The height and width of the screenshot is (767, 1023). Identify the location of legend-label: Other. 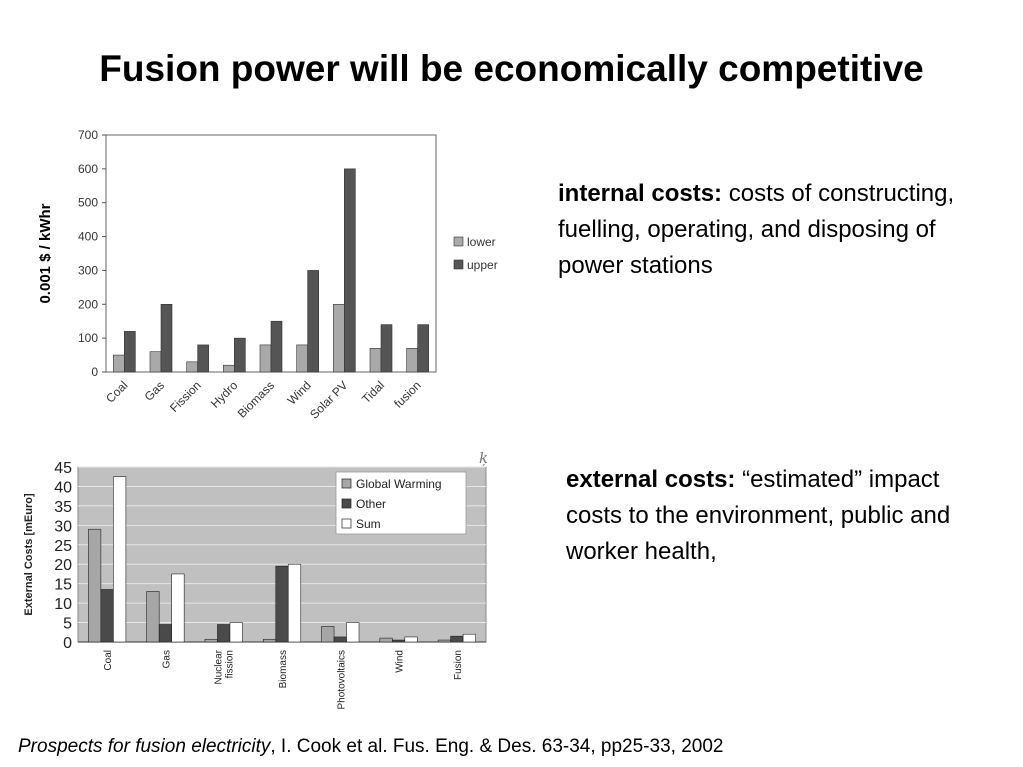
(371, 504).